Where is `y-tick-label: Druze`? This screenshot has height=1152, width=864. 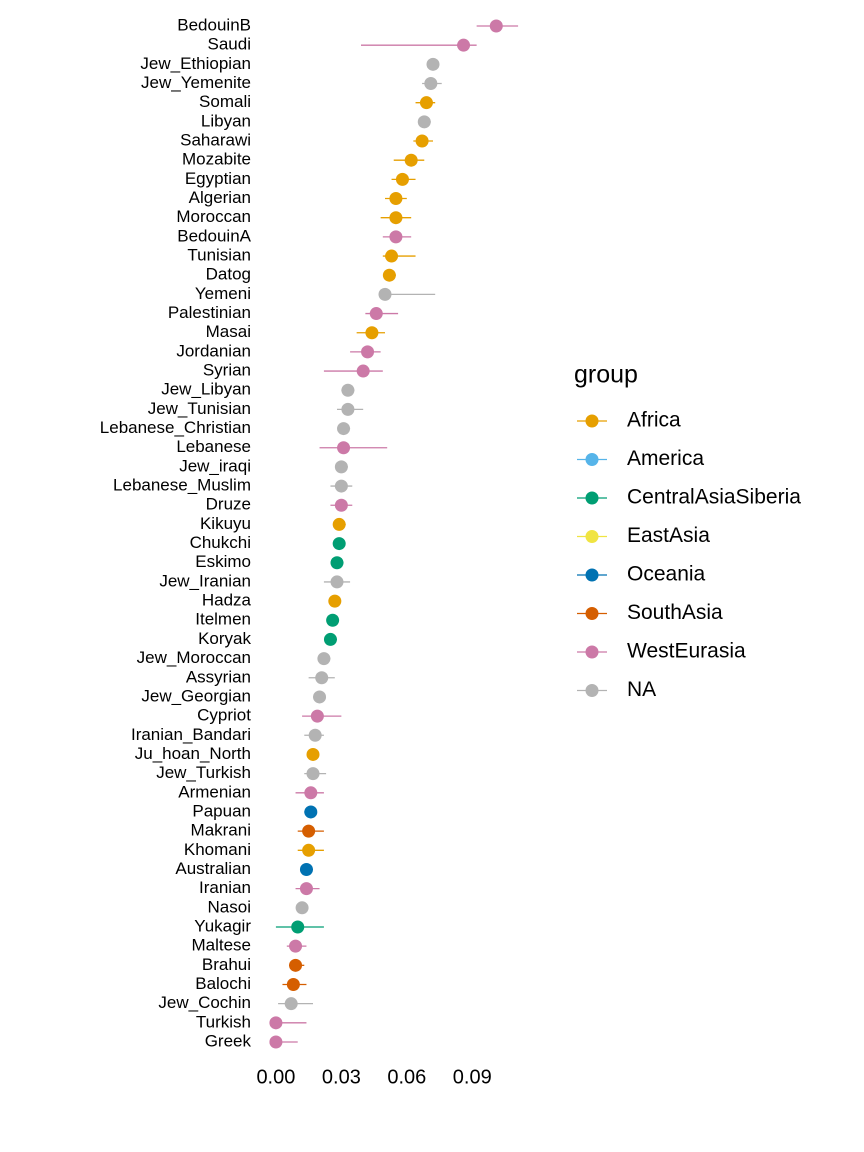 y-tick-label: Druze is located at coordinates (228, 504).